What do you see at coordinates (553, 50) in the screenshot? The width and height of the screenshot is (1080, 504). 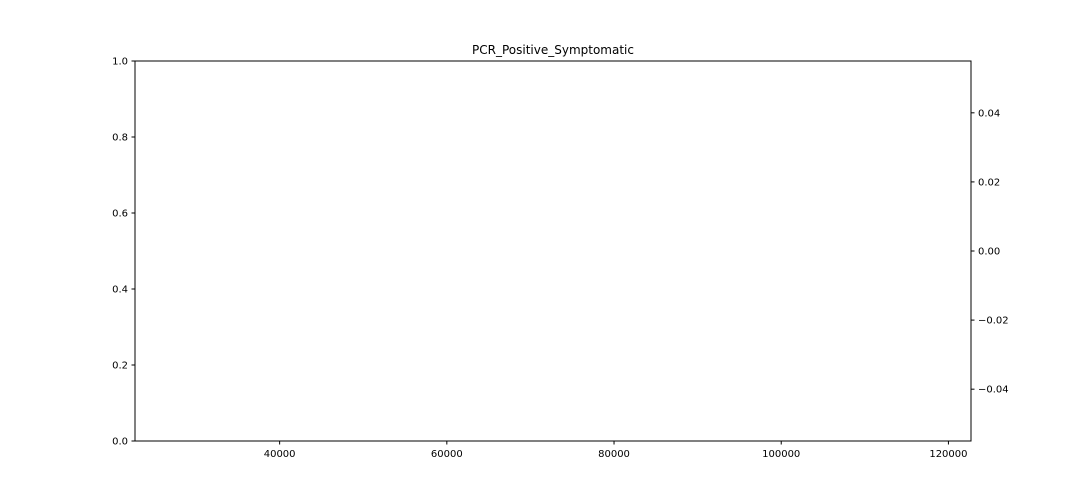 I see `chart-title: PCR_Positive_Symptomatic` at bounding box center [553, 50].